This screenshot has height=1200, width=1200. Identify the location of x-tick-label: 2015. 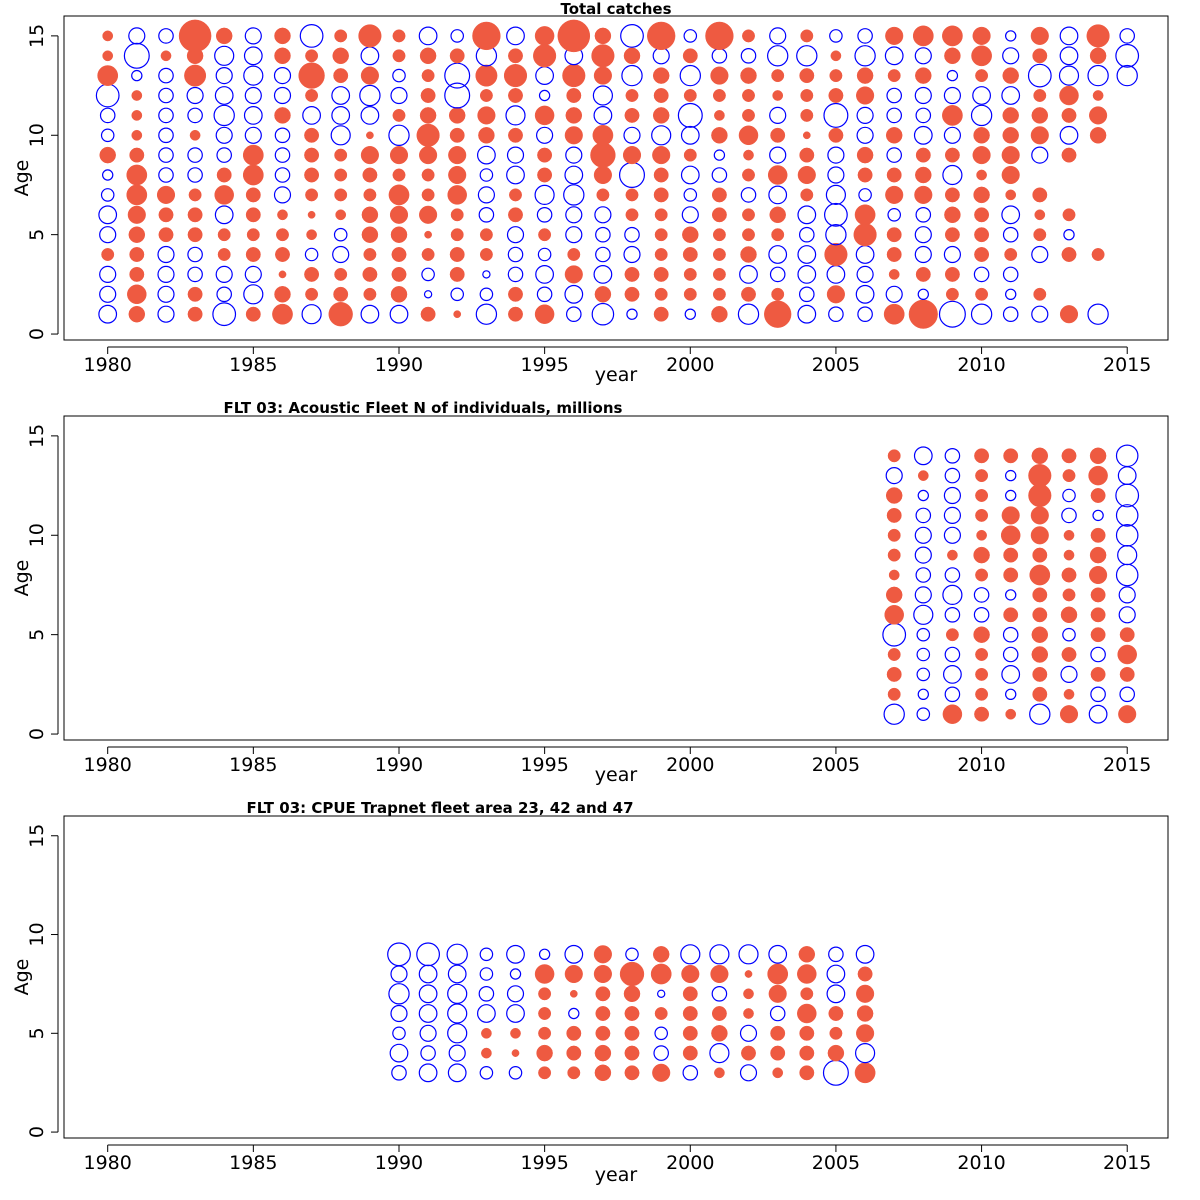
(1127, 365).